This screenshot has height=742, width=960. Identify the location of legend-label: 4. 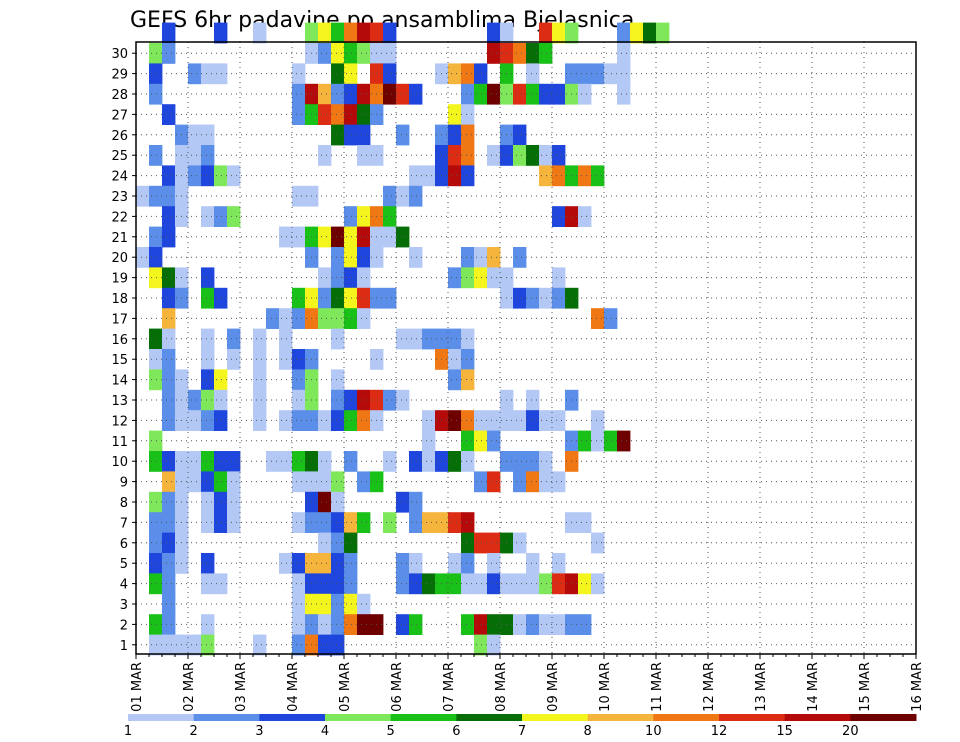
(325, 731).